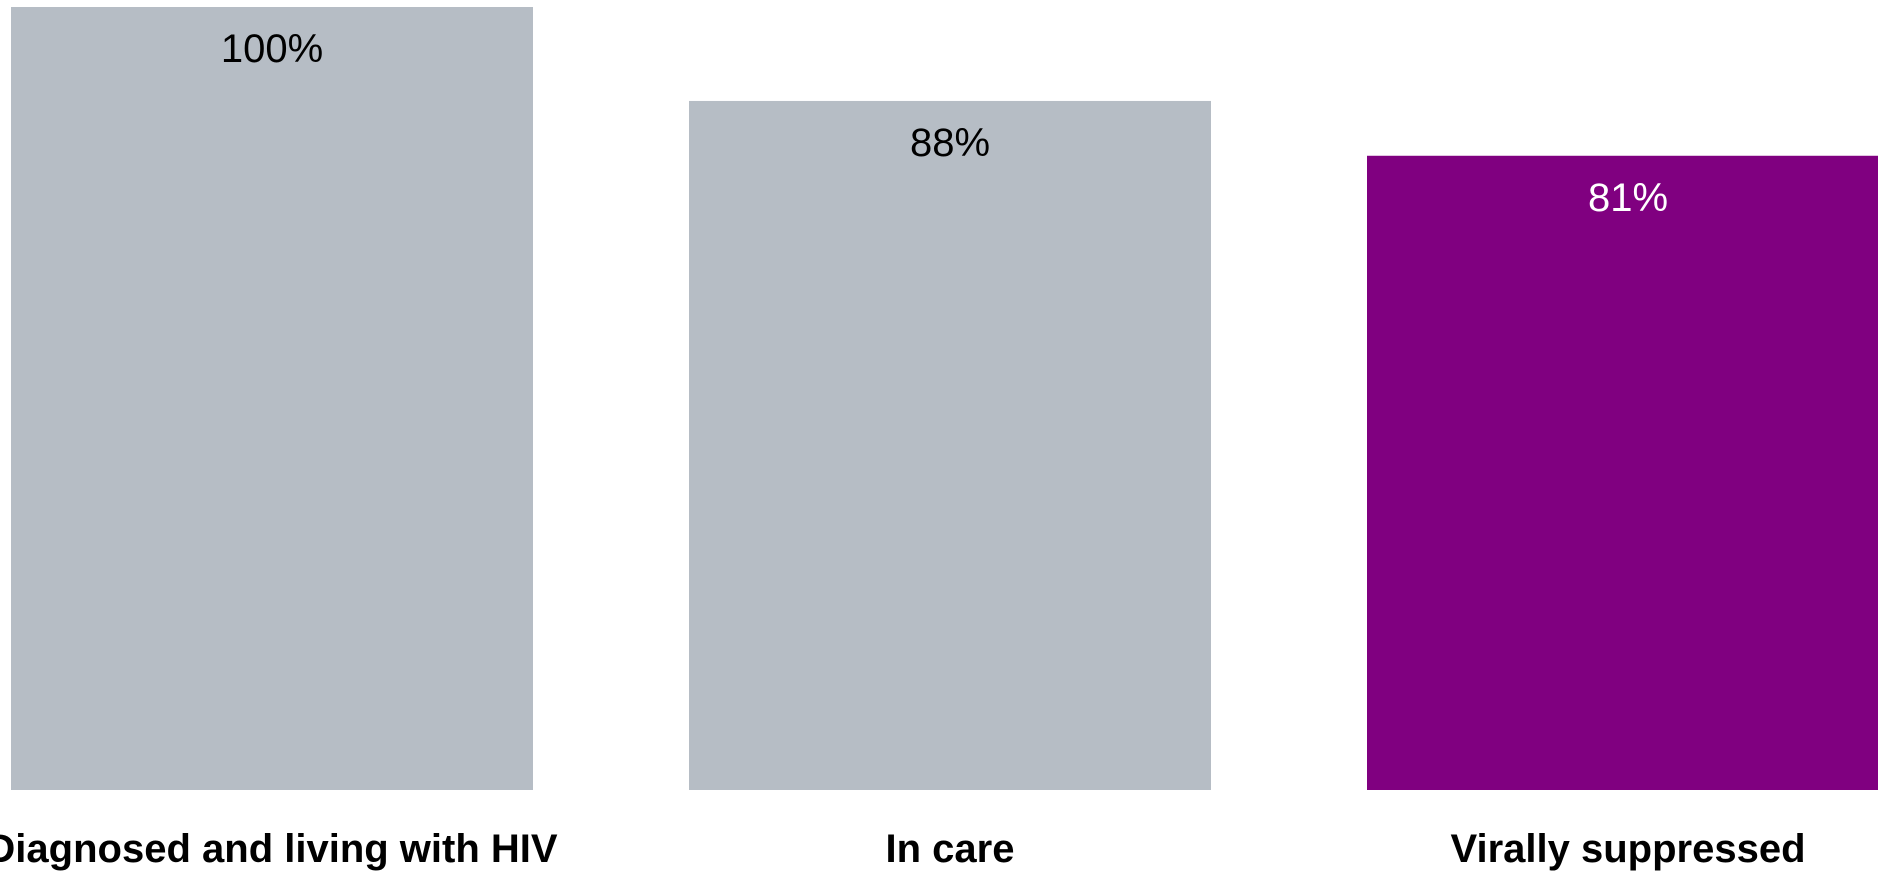  What do you see at coordinates (279, 849) in the screenshot?
I see `category-label-0: Diagnosed and living with HIV` at bounding box center [279, 849].